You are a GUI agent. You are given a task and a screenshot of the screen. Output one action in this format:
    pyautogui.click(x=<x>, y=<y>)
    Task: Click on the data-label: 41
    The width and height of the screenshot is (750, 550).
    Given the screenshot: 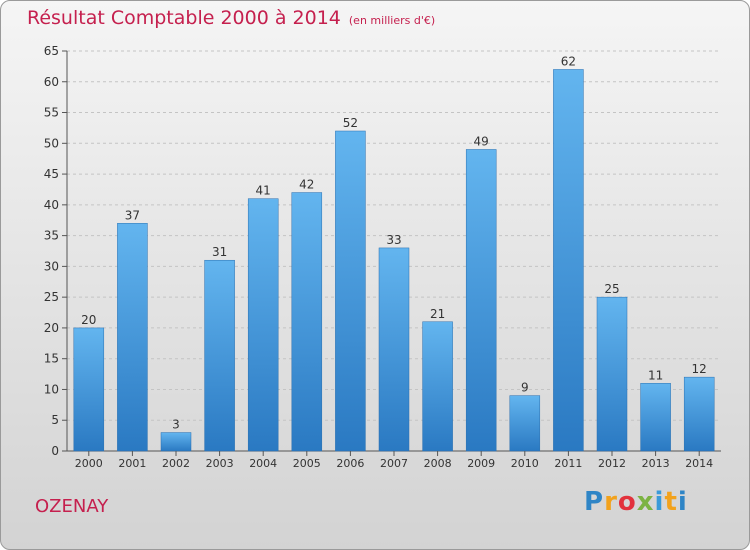 What is the action you would take?
    pyautogui.click(x=263, y=191)
    